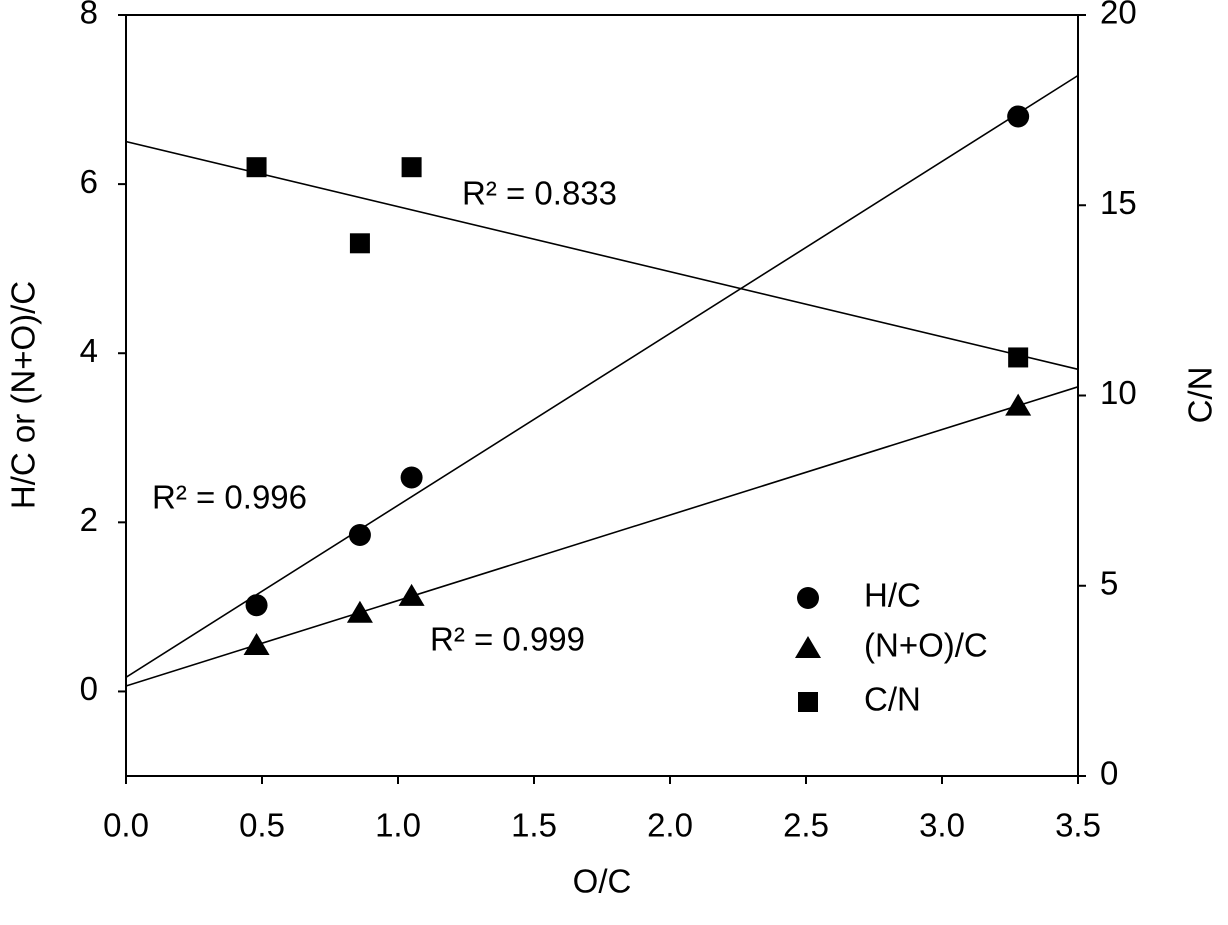  What do you see at coordinates (1109, 773) in the screenshot?
I see `y2-tick-label: 0` at bounding box center [1109, 773].